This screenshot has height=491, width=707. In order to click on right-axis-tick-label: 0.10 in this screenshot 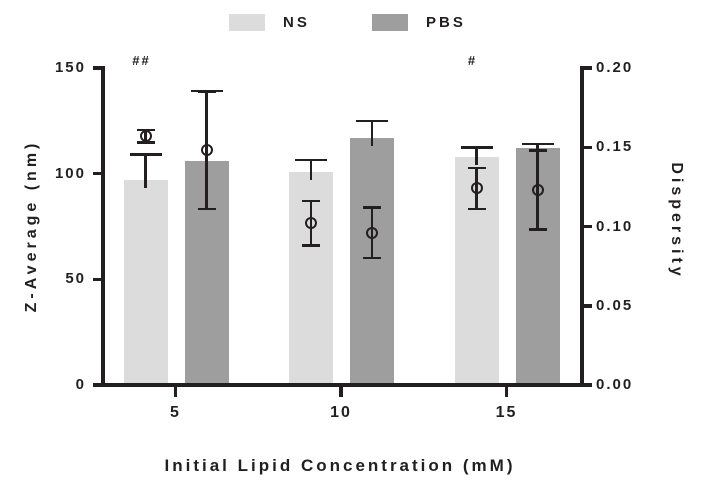, I will do `click(615, 226)`.